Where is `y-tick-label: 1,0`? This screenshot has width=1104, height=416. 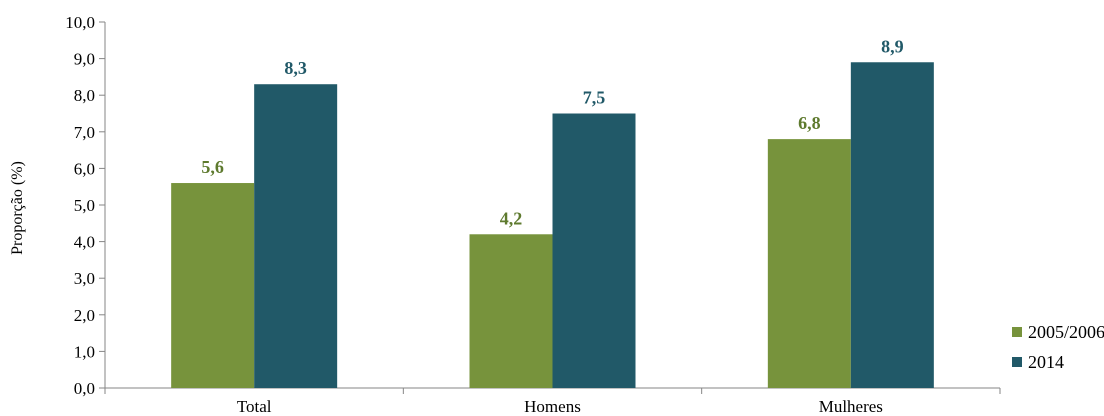 y-tick-label: 1,0 is located at coordinates (84, 351).